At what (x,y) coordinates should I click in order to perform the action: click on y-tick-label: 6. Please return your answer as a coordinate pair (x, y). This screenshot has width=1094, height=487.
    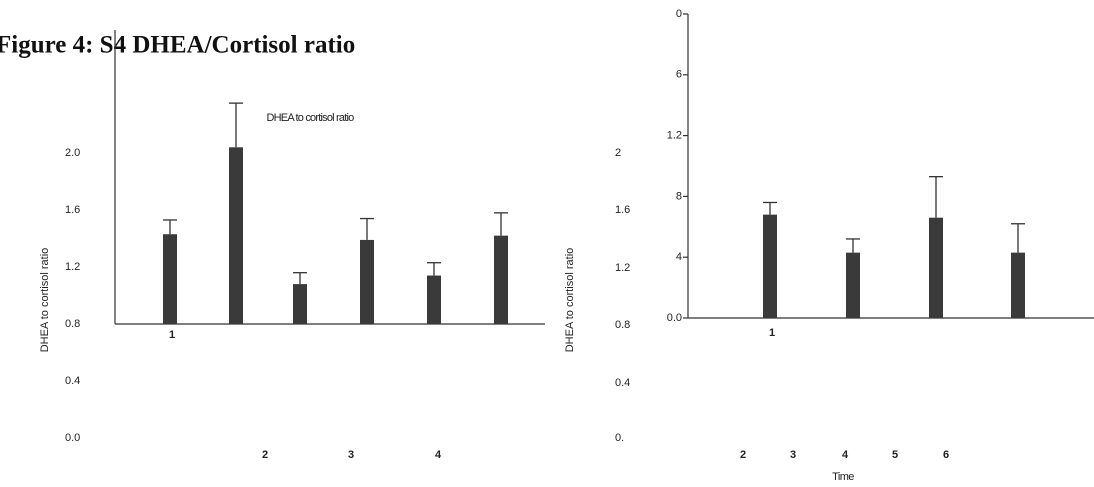
    Looking at the image, I should click on (679, 75).